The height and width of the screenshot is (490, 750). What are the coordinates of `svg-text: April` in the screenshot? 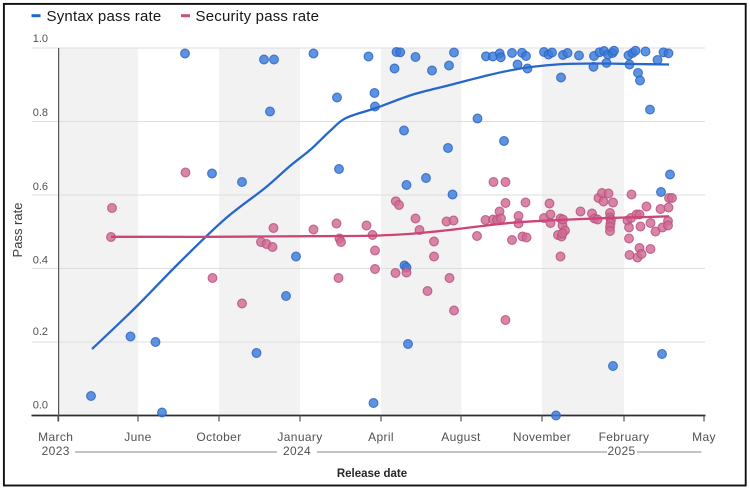 It's located at (381, 437).